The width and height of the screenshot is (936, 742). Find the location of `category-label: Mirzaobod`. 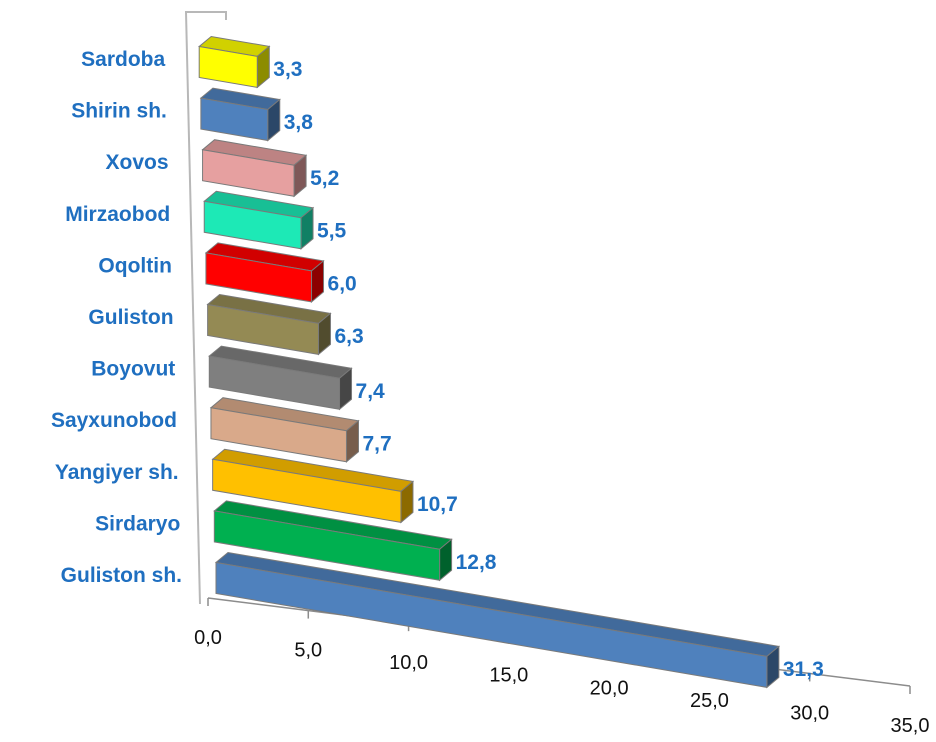

category-label: Mirzaobod is located at coordinates (117, 214).